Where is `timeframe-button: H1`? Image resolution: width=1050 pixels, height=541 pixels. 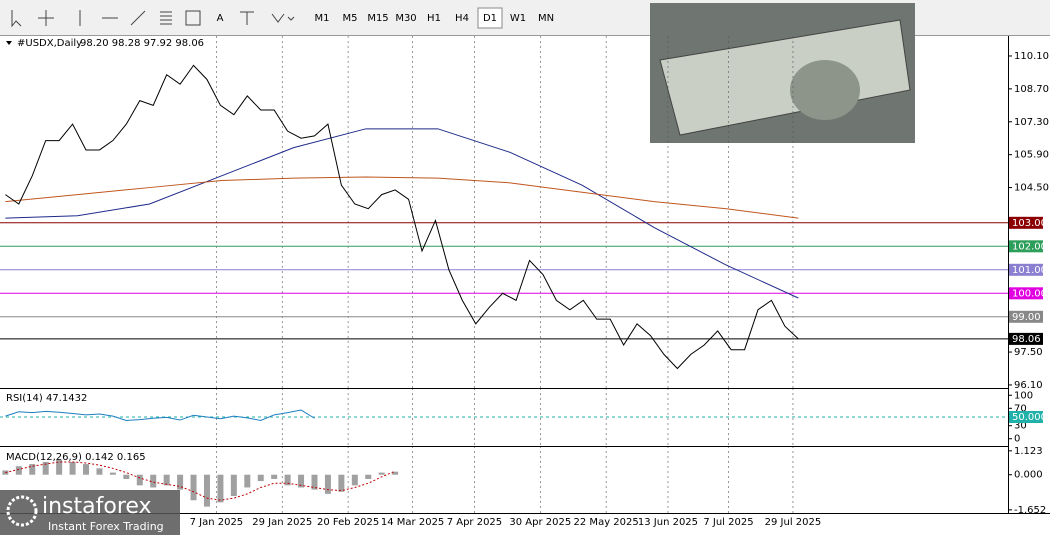
timeframe-button: H1 is located at coordinates (434, 18).